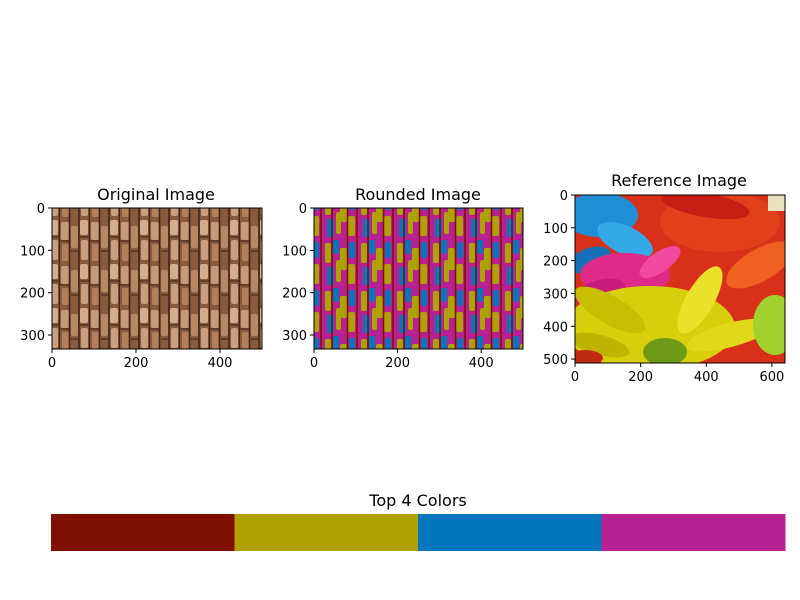  I want to click on image-reference, so click(681, 277).